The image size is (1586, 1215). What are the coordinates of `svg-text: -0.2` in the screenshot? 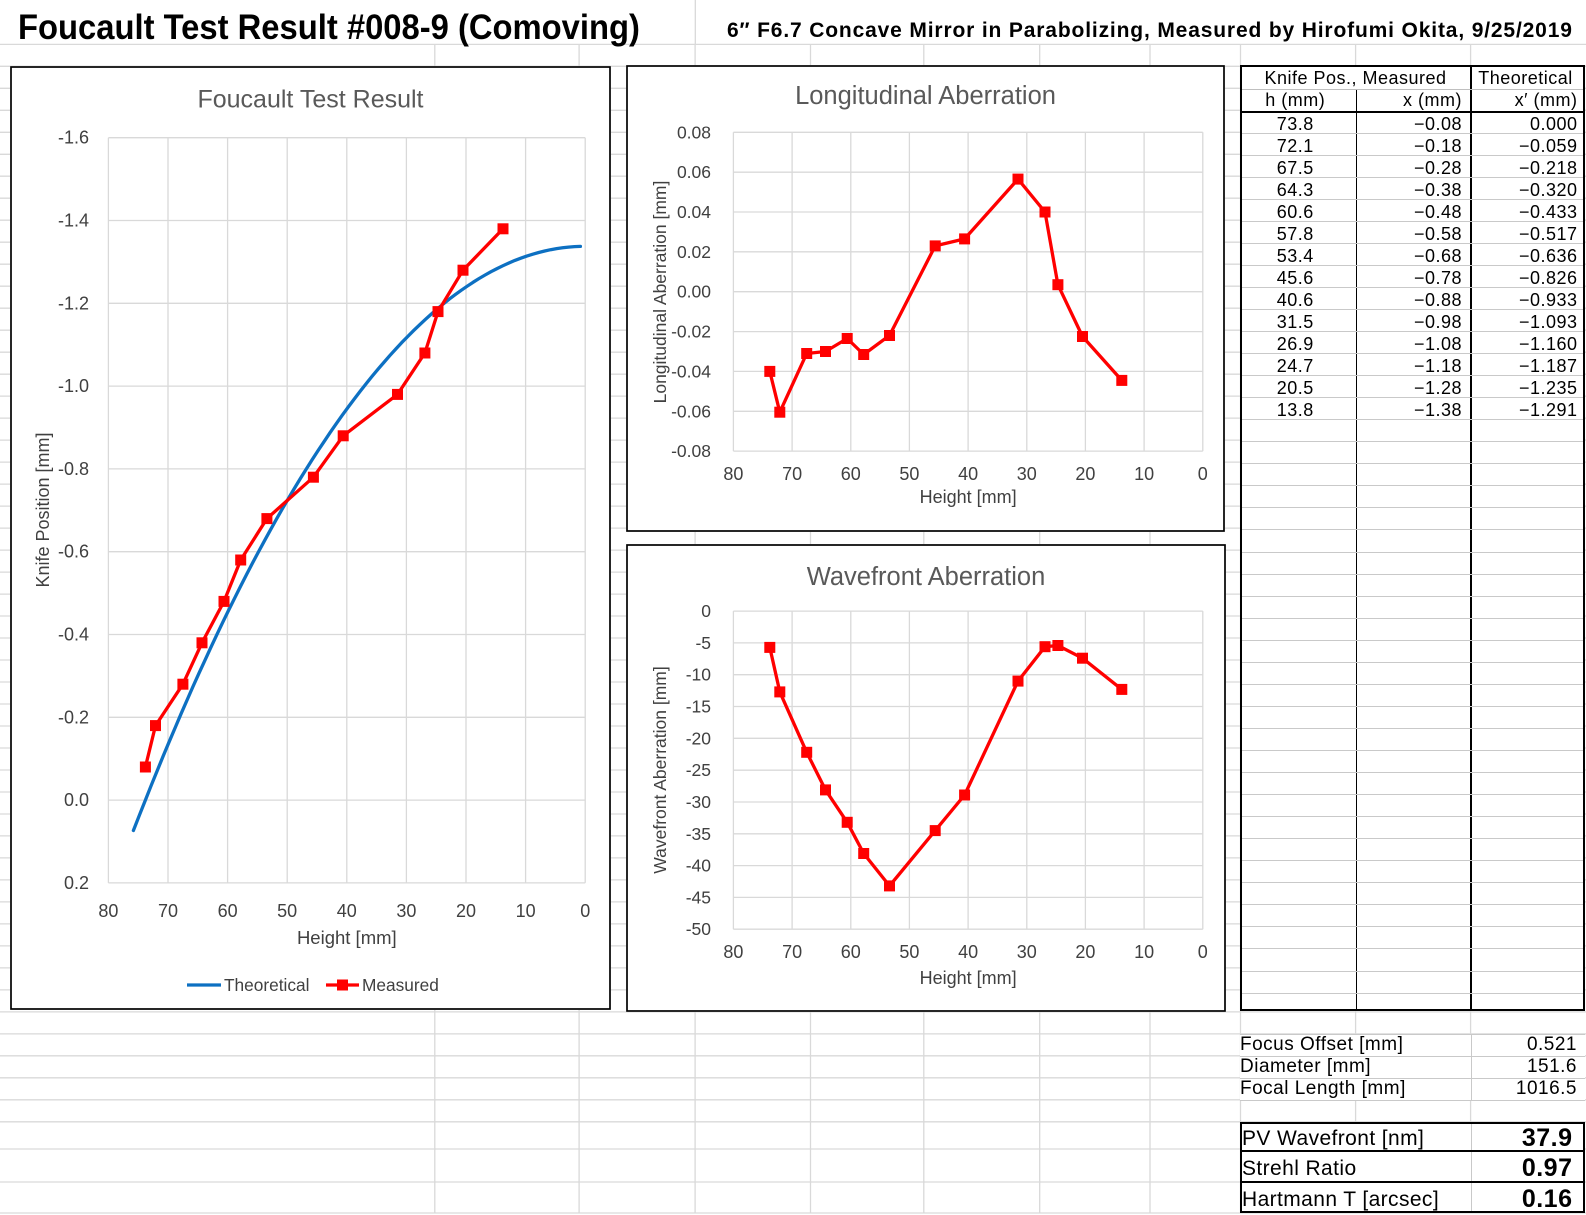 It's located at (73, 717).